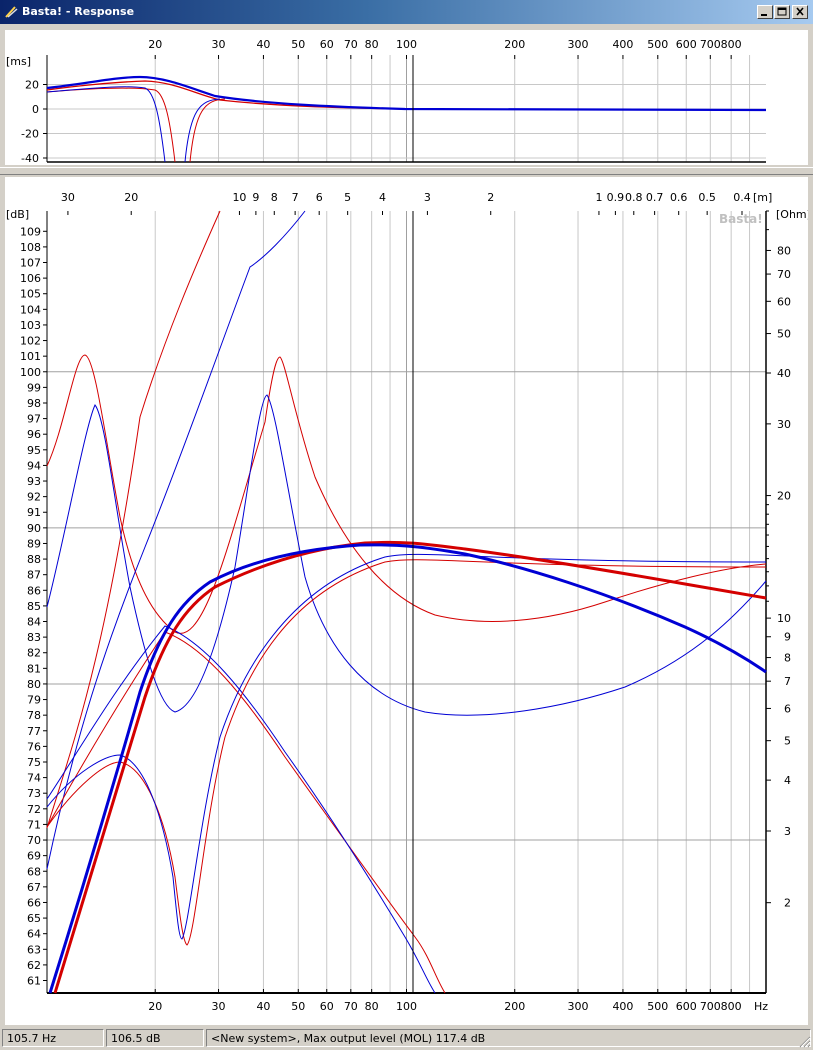 Image resolution: width=813 pixels, height=1050 pixels. What do you see at coordinates (34, 762) in the screenshot?
I see `spl-y-tick-label: 75` at bounding box center [34, 762].